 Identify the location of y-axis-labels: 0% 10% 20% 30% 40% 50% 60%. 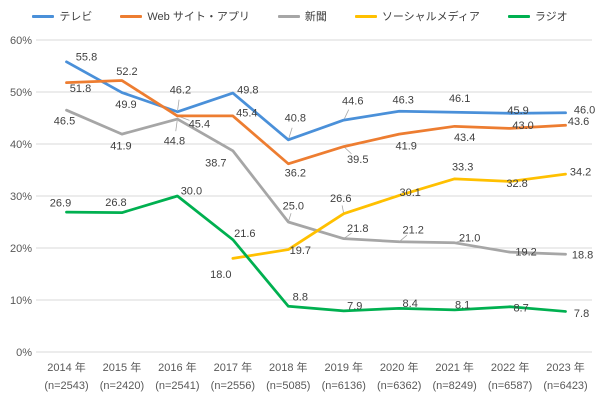
(21, 197).